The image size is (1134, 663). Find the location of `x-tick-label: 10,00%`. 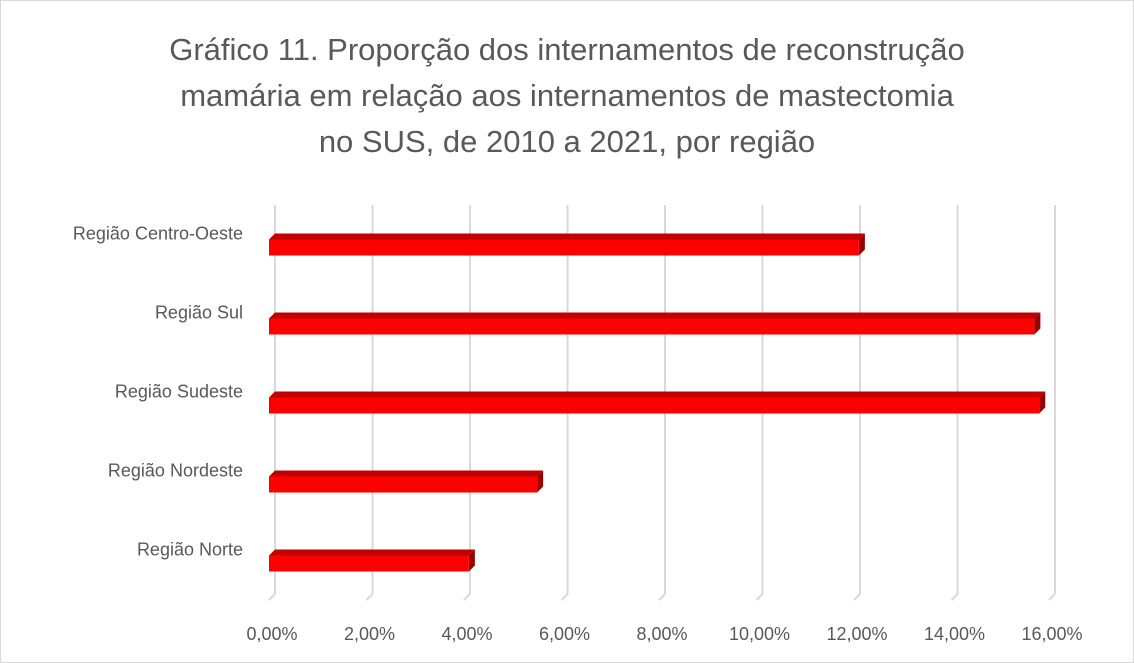

x-tick-label: 10,00% is located at coordinates (759, 634).